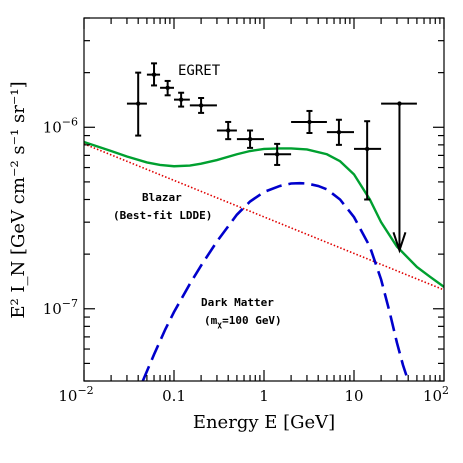 The width and height of the screenshot is (463, 463). What do you see at coordinates (399, 177) in the screenshot?
I see `egret-upper-limit` at bounding box center [399, 177].